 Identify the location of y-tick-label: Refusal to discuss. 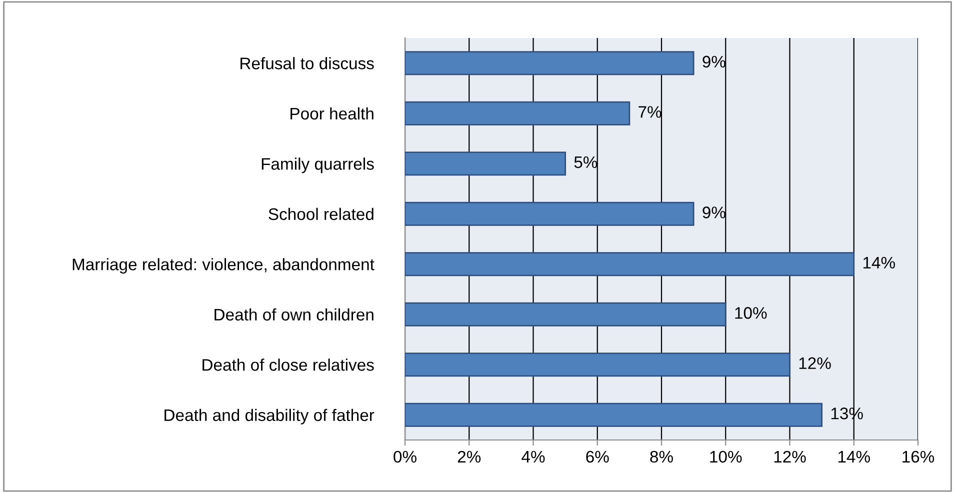
(307, 63).